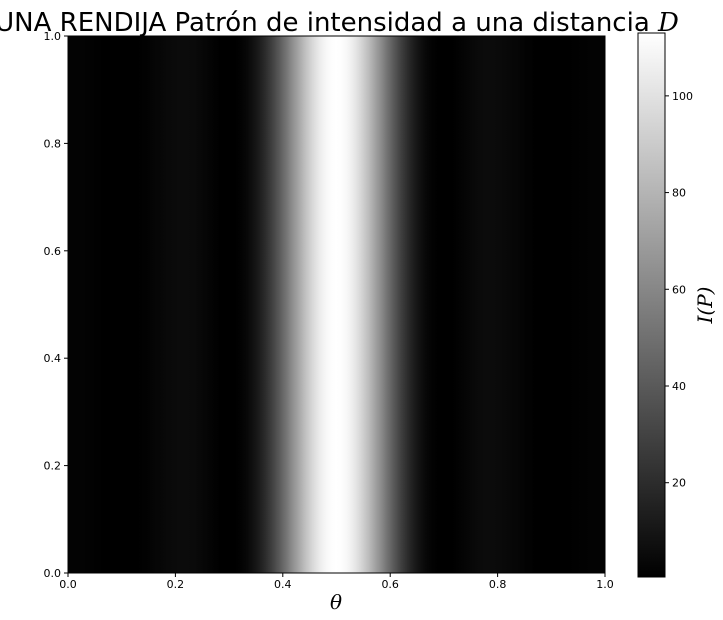  What do you see at coordinates (498, 584) in the screenshot?
I see `x-tick-label: 0.8` at bounding box center [498, 584].